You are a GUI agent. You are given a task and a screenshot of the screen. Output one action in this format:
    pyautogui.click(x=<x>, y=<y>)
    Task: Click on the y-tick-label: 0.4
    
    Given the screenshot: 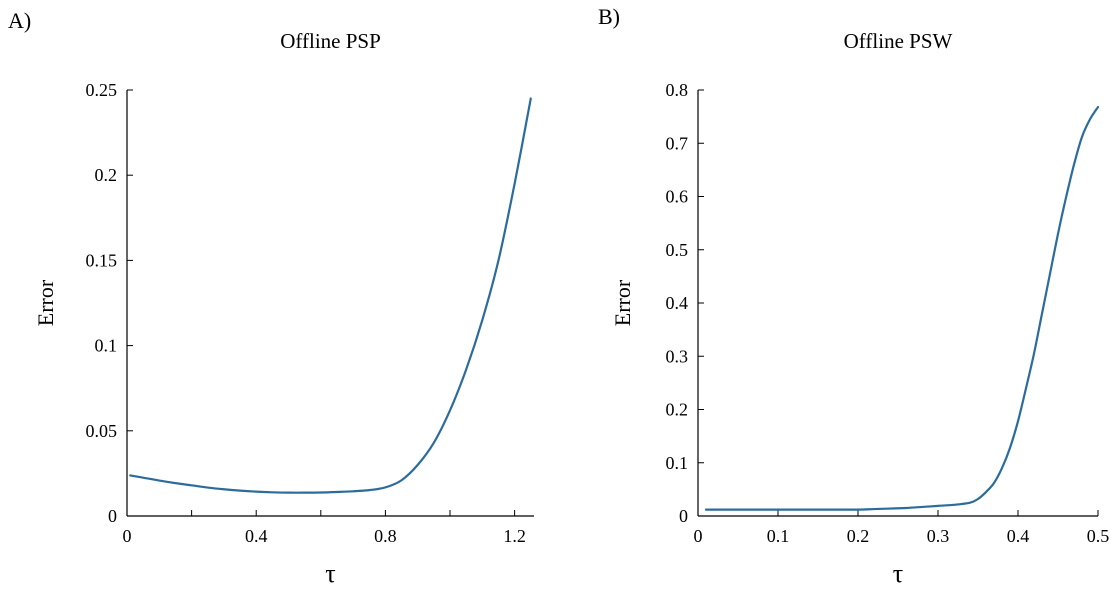 What is the action you would take?
    pyautogui.click(x=677, y=303)
    